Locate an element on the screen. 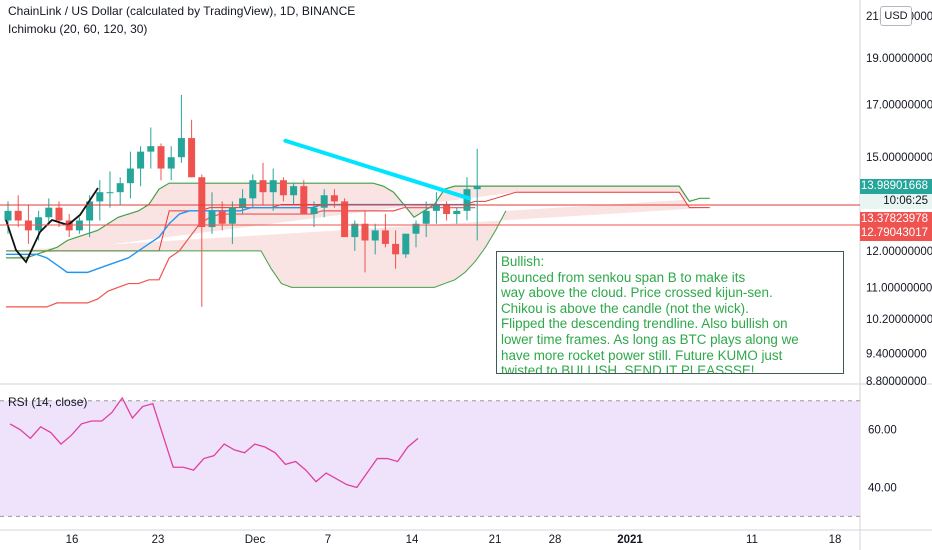 This screenshot has height=550, width=932. time-tick-label: 2021 is located at coordinates (630, 540).